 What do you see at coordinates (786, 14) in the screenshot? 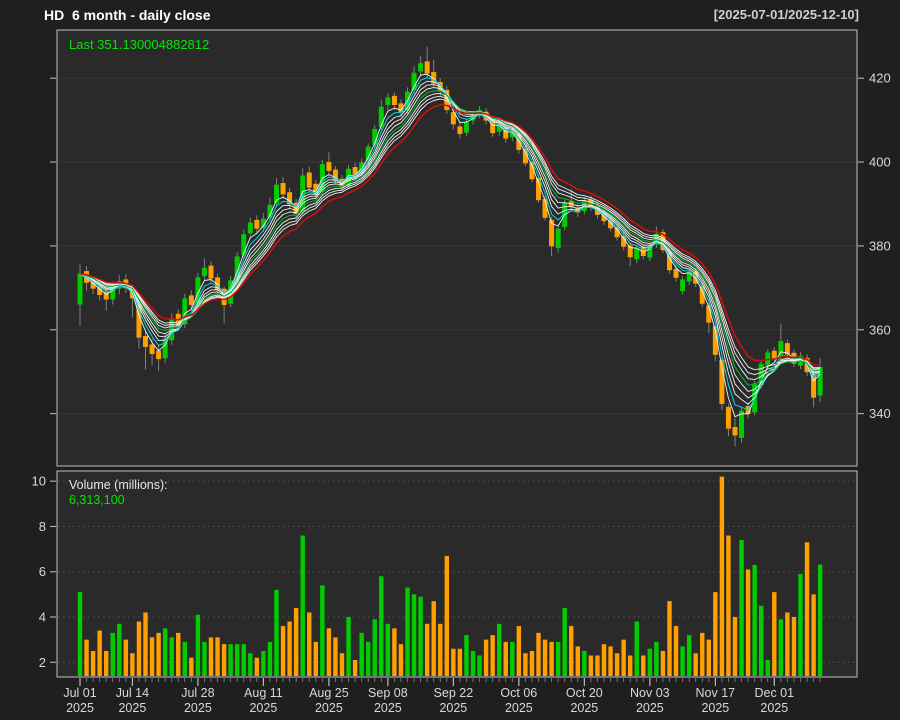
I see `date-range-label: [2025-07-01/2025-12-10]` at bounding box center [786, 14].